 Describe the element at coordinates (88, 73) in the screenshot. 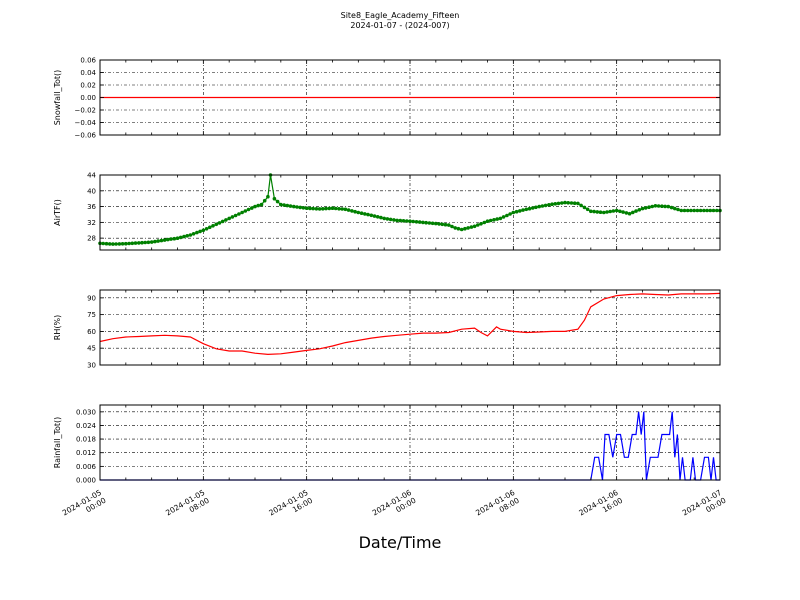

I see `y-tick-label: 0.04` at that location.